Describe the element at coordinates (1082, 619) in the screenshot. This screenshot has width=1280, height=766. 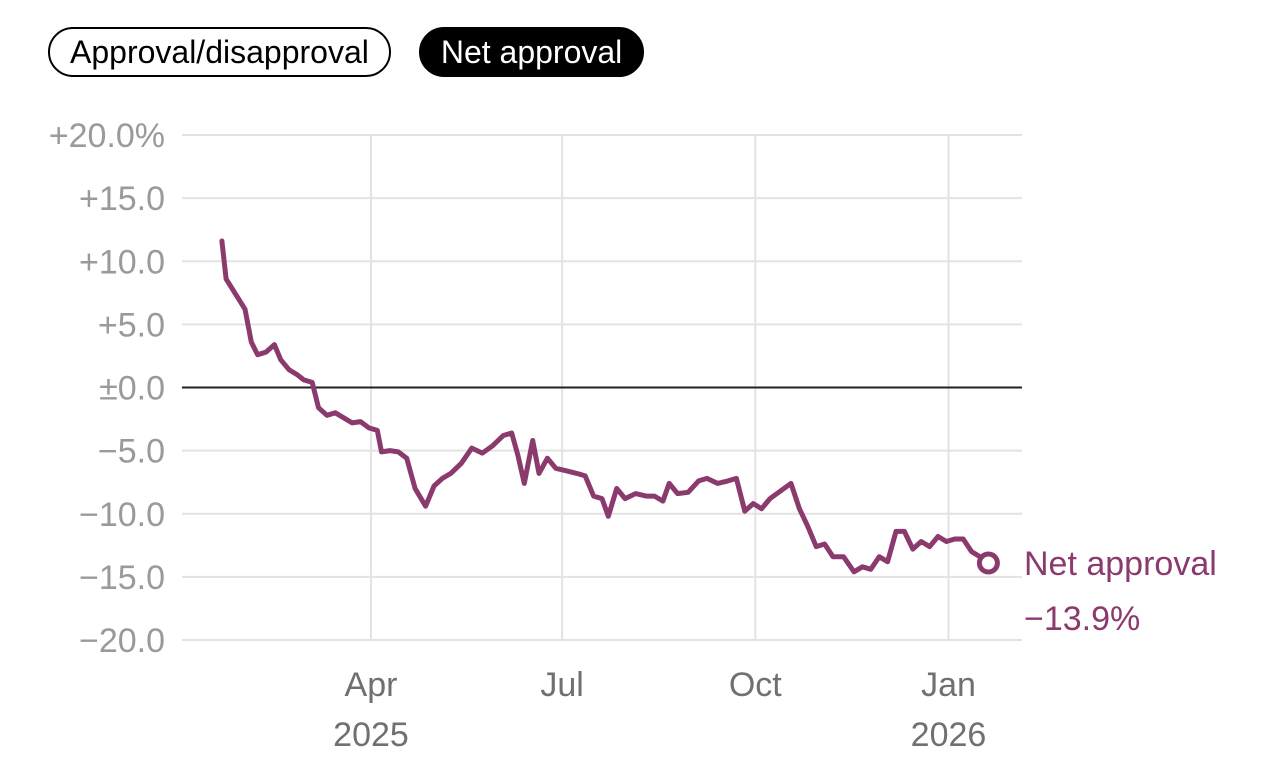
I see `series-end-value-label: −13.9%` at that location.